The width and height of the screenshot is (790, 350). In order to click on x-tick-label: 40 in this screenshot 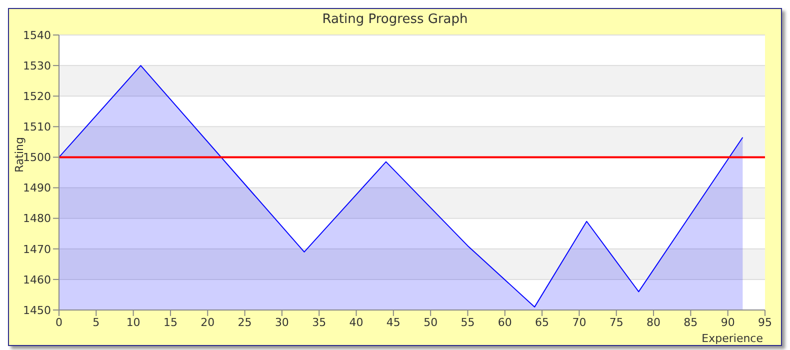, I will do `click(356, 322)`.